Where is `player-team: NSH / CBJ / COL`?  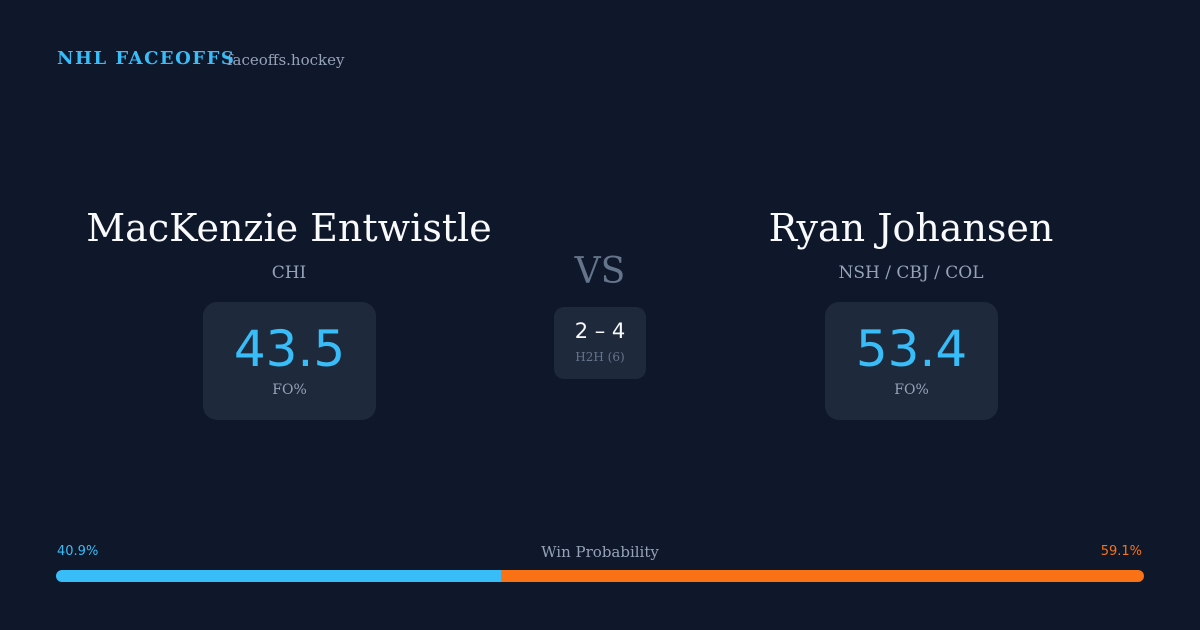
player-team: NSH / CBJ / COL is located at coordinates (911, 273).